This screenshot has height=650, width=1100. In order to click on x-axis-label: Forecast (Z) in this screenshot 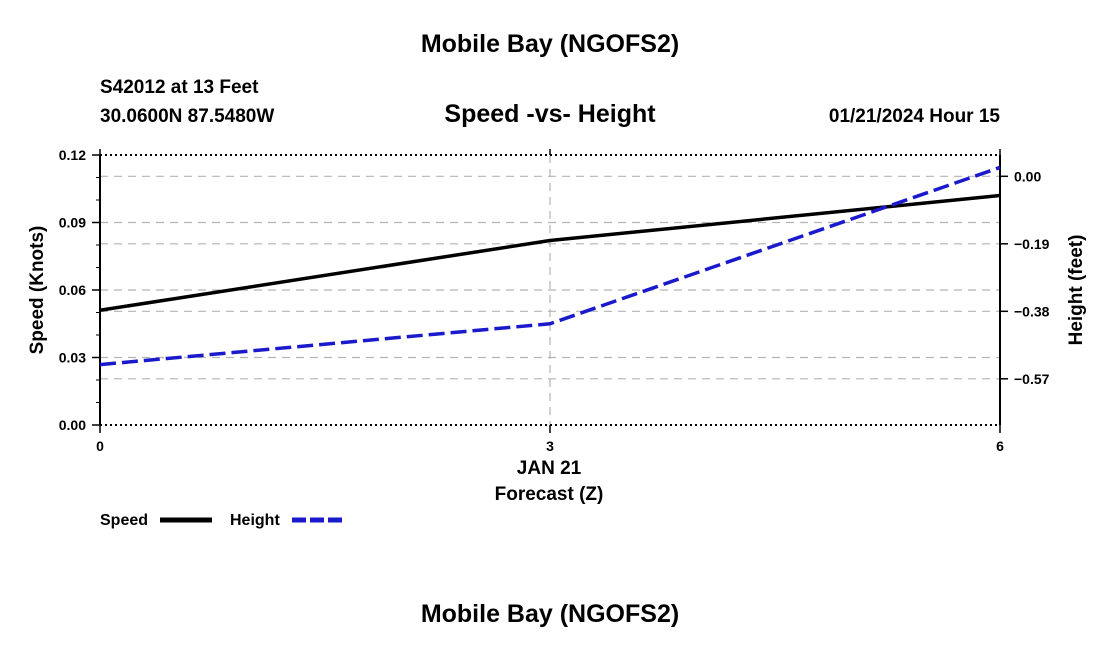, I will do `click(549, 494)`.